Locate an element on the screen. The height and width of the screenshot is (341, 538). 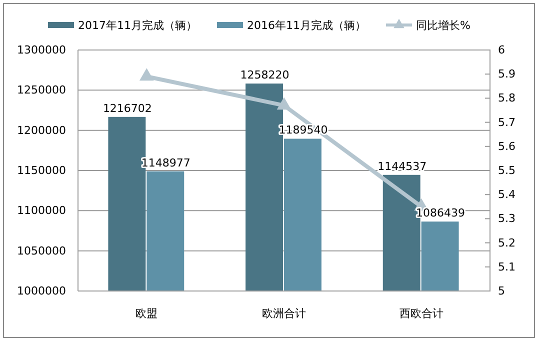
text: 1144537 is located at coordinates (402, 166).